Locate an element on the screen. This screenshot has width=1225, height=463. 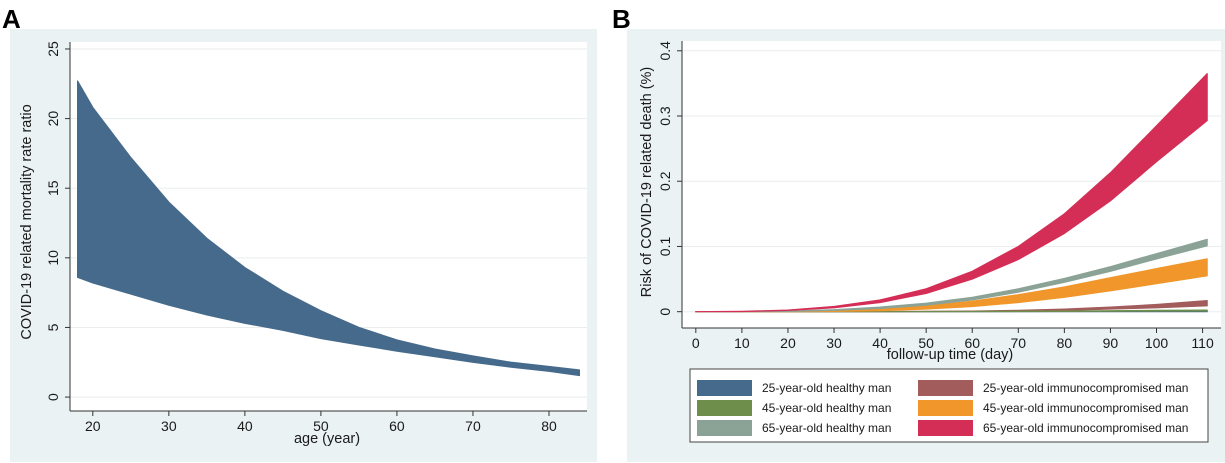
y-tick-label: 20 is located at coordinates (53, 119).